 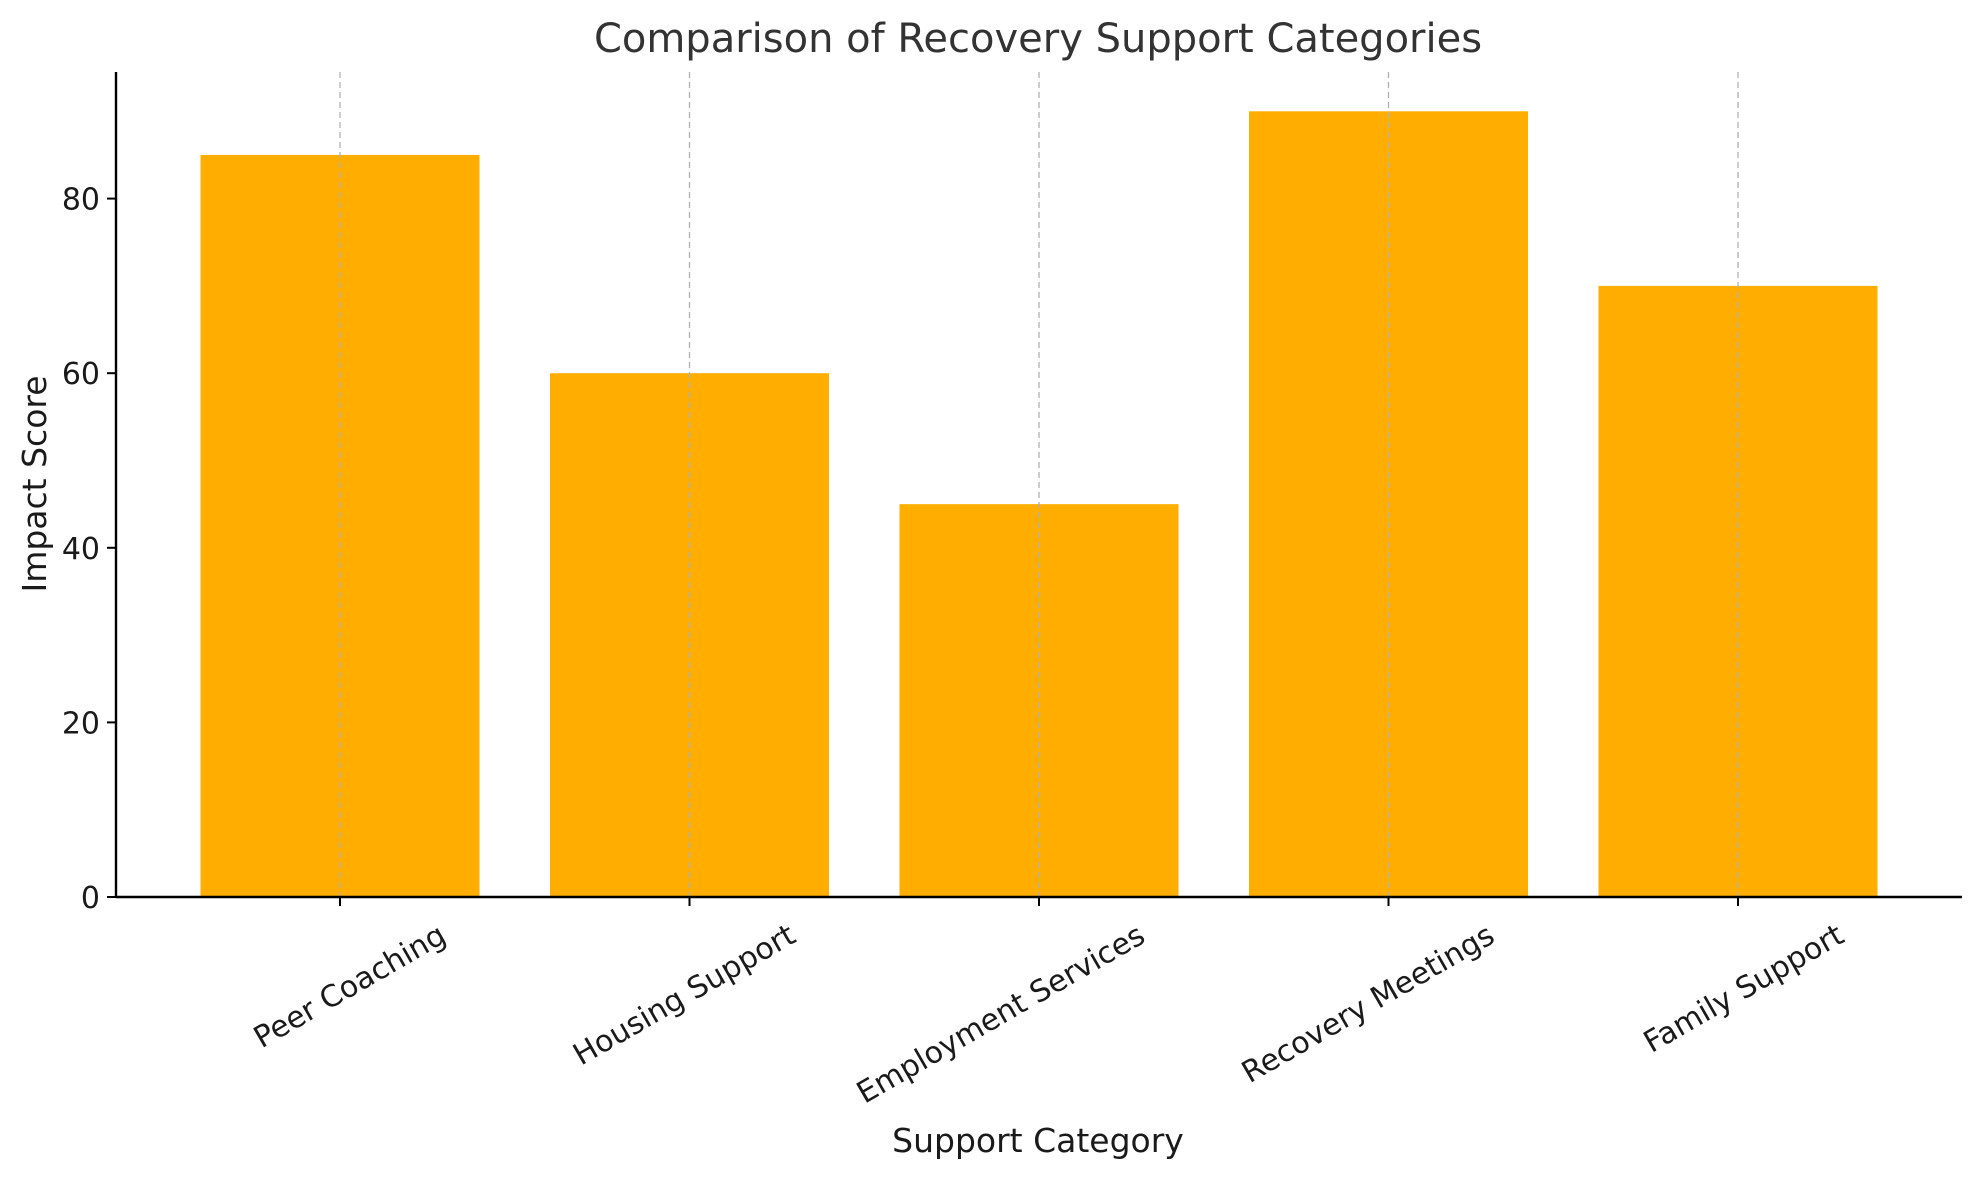 I want to click on y-tick-label: 20, so click(x=81, y=723).